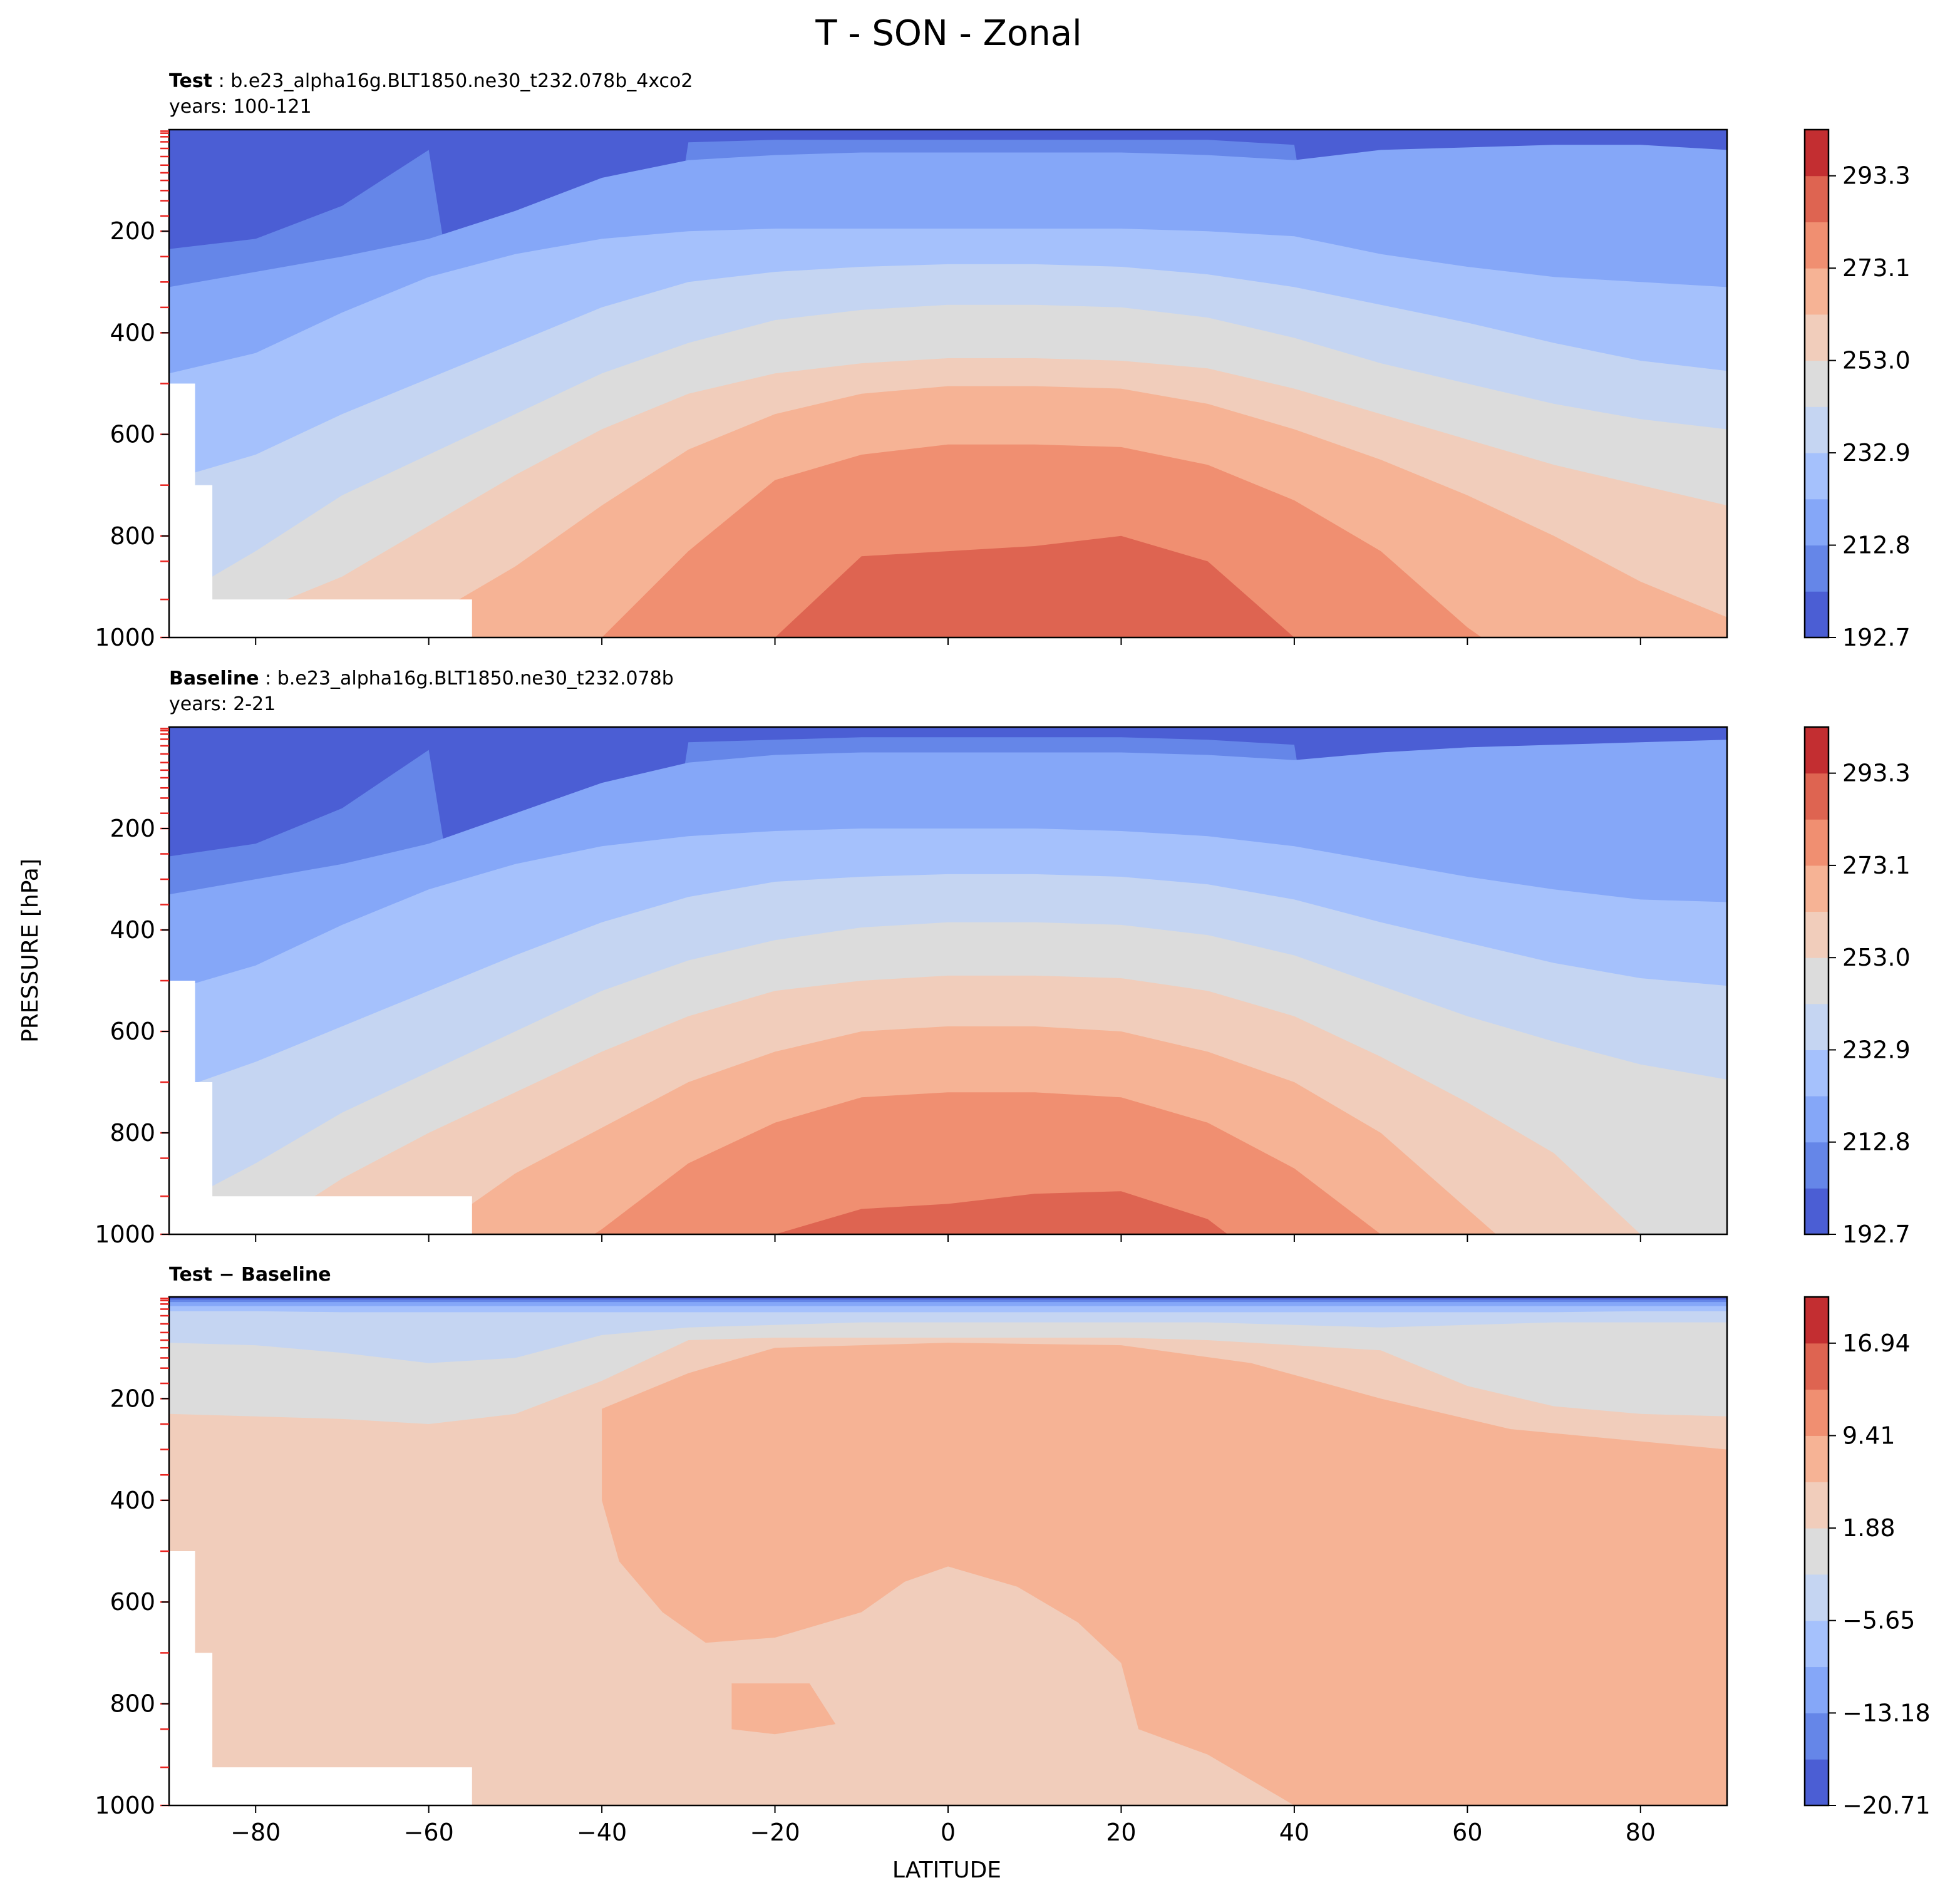 The image size is (1960, 1900). Describe the element at coordinates (1867, 1557) in the screenshot. I see `diff-colorbar: −20.71 −13.18 −5.65 1.88 9.41 16.94` at that location.